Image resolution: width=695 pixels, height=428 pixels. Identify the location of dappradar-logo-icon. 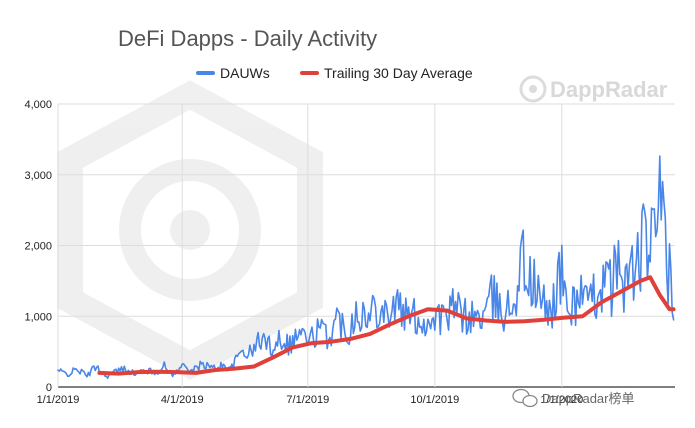
(533, 89).